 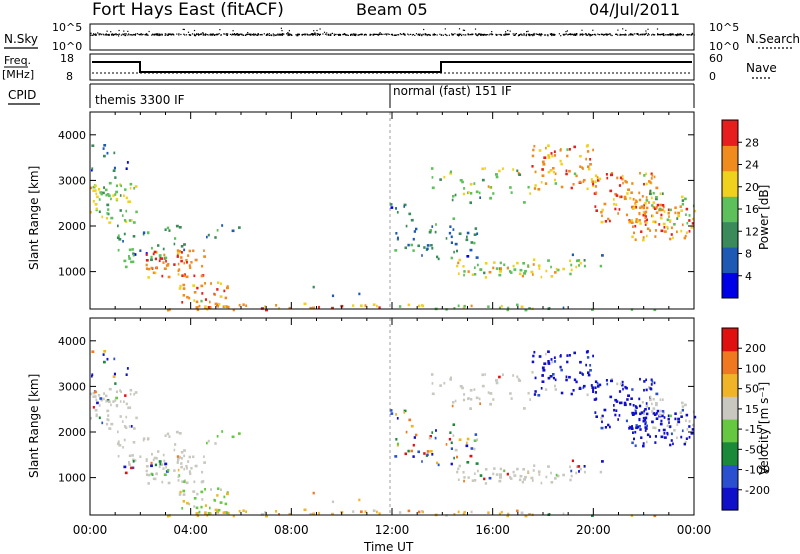 What do you see at coordinates (773, 39) in the screenshot?
I see `noise-right-label: N.Search` at bounding box center [773, 39].